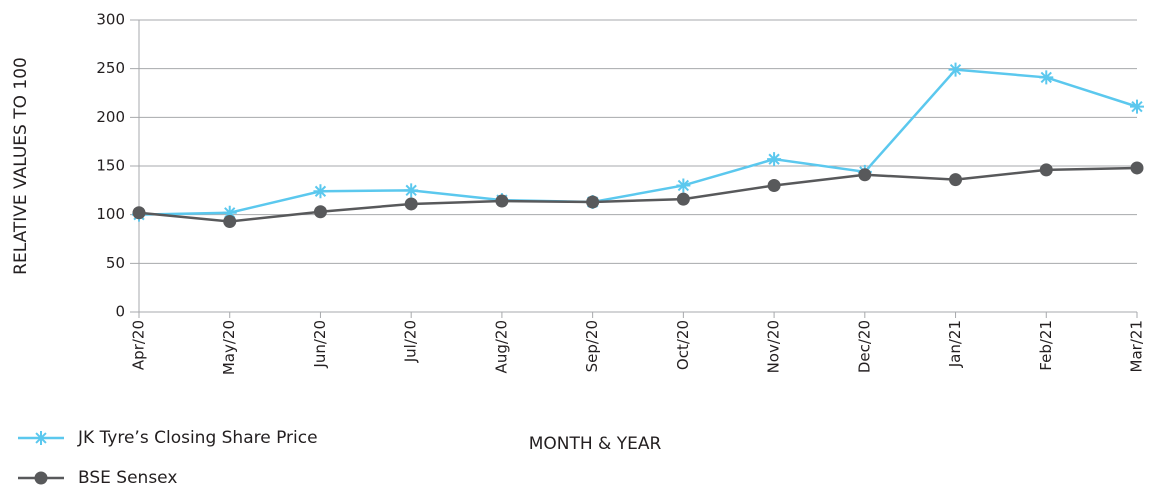 This screenshot has width=1149, height=486. What do you see at coordinates (955, 344) in the screenshot?
I see `x-tick-label: Jan/21` at bounding box center [955, 344].